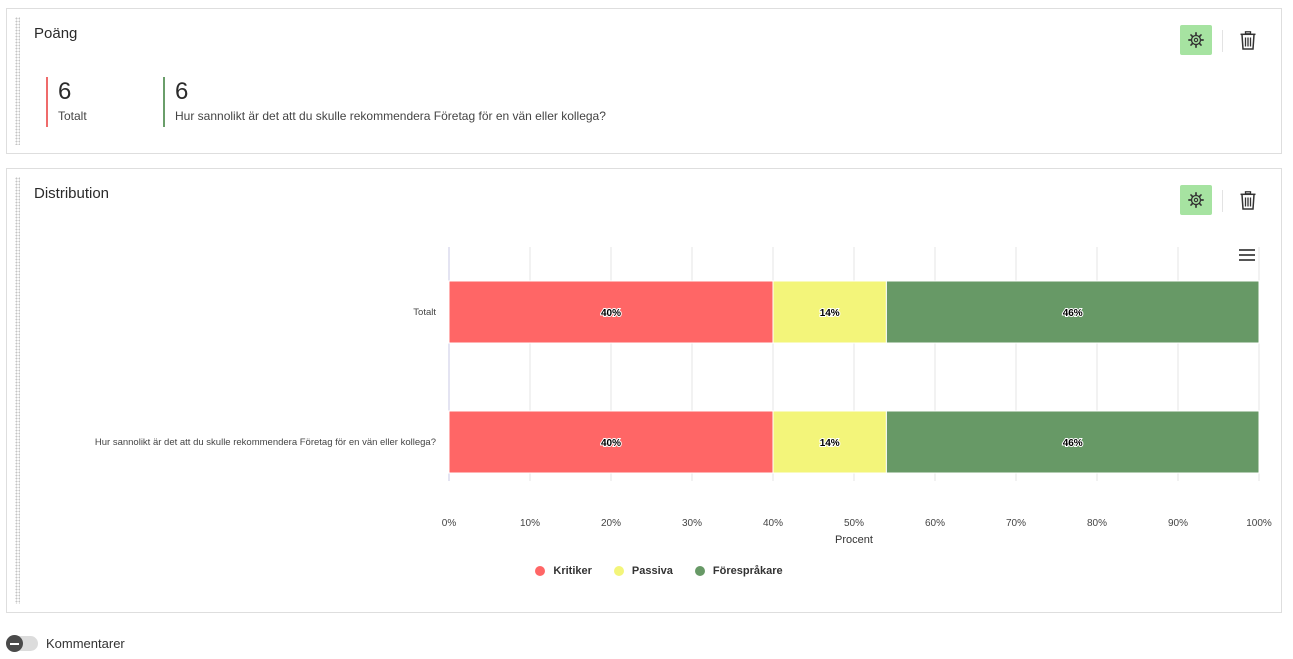  I want to click on x-tick-label: 40%, so click(773, 523).